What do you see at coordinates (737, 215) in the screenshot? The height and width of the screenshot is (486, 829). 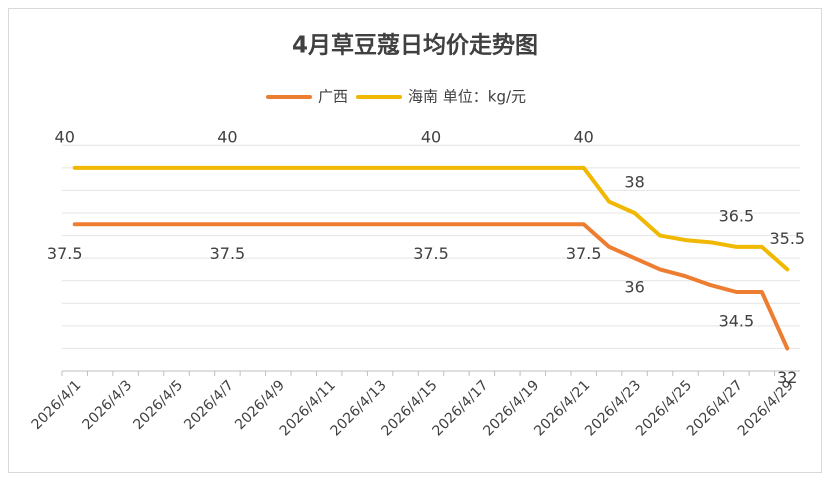 I see `data-label: 36.5` at bounding box center [737, 215].